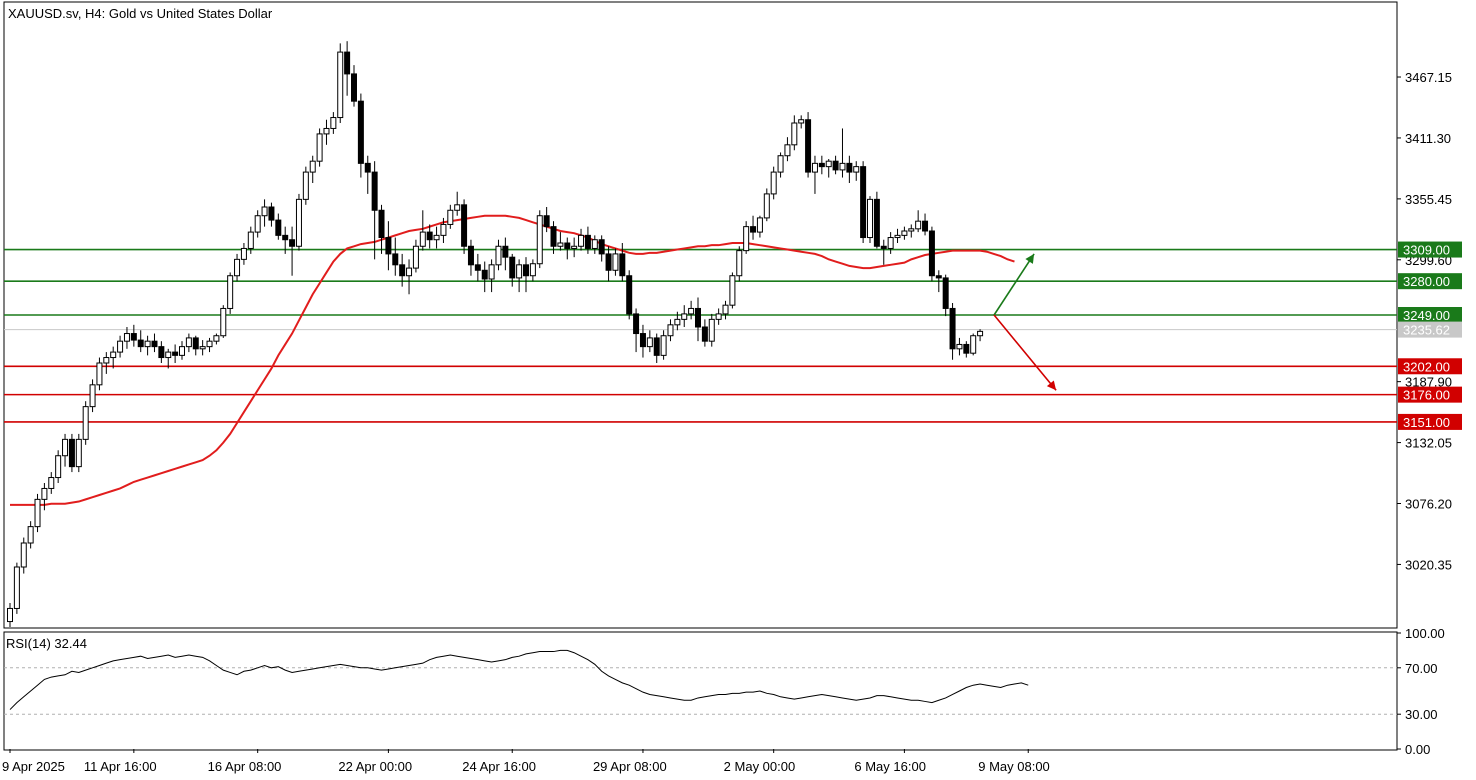 This screenshot has height=780, width=1476. Describe the element at coordinates (1426, 395) in the screenshot. I see `level-tag-label: 3176.00` at that location.